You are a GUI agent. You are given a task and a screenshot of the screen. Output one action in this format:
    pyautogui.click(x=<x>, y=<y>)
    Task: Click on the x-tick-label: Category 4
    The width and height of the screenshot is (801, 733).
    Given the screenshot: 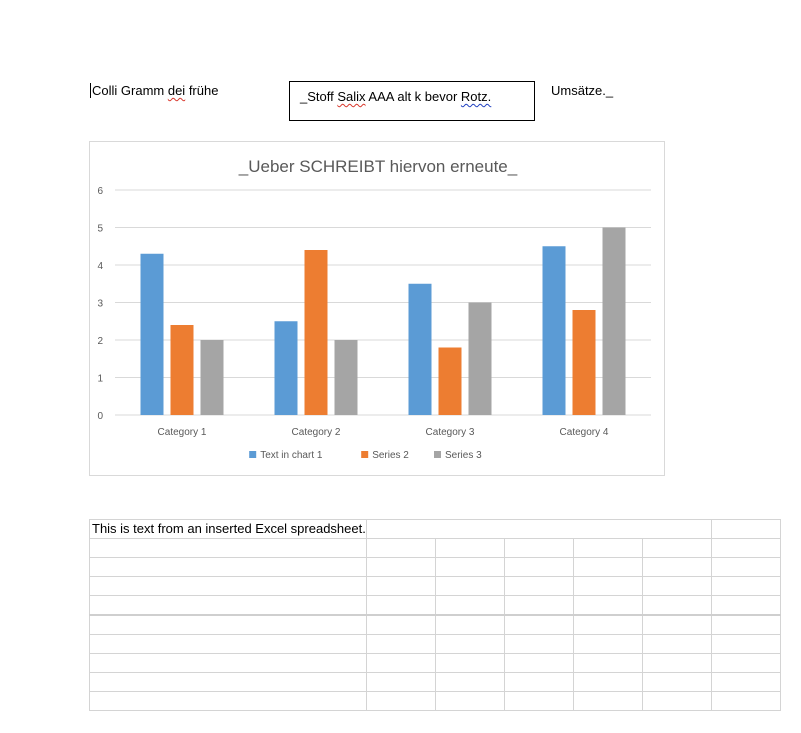 What is the action you would take?
    pyautogui.click(x=584, y=432)
    